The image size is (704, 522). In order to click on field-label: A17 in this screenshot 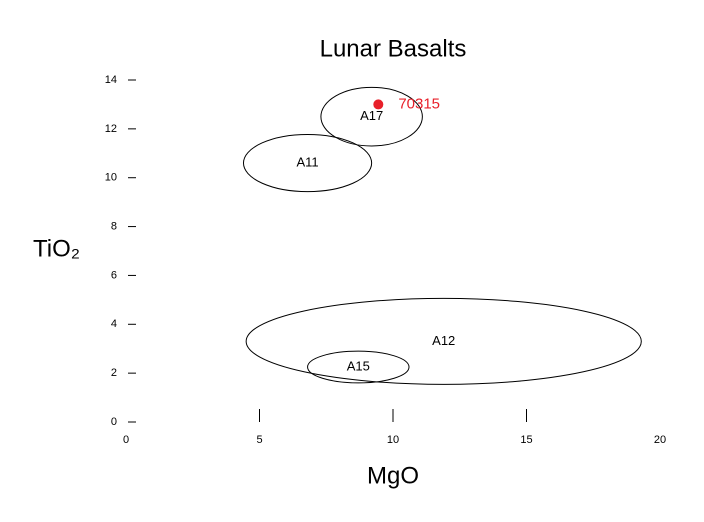, I will do `click(371, 115)`.